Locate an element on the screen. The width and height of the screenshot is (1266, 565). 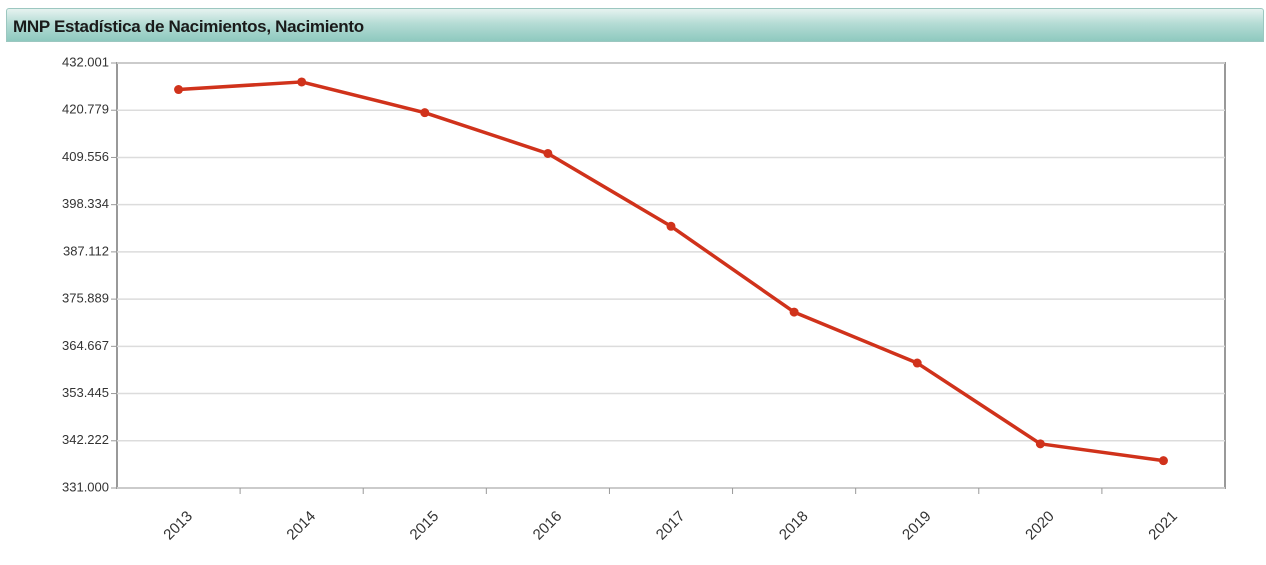
x-tick-label: 2021 is located at coordinates (1163, 526).